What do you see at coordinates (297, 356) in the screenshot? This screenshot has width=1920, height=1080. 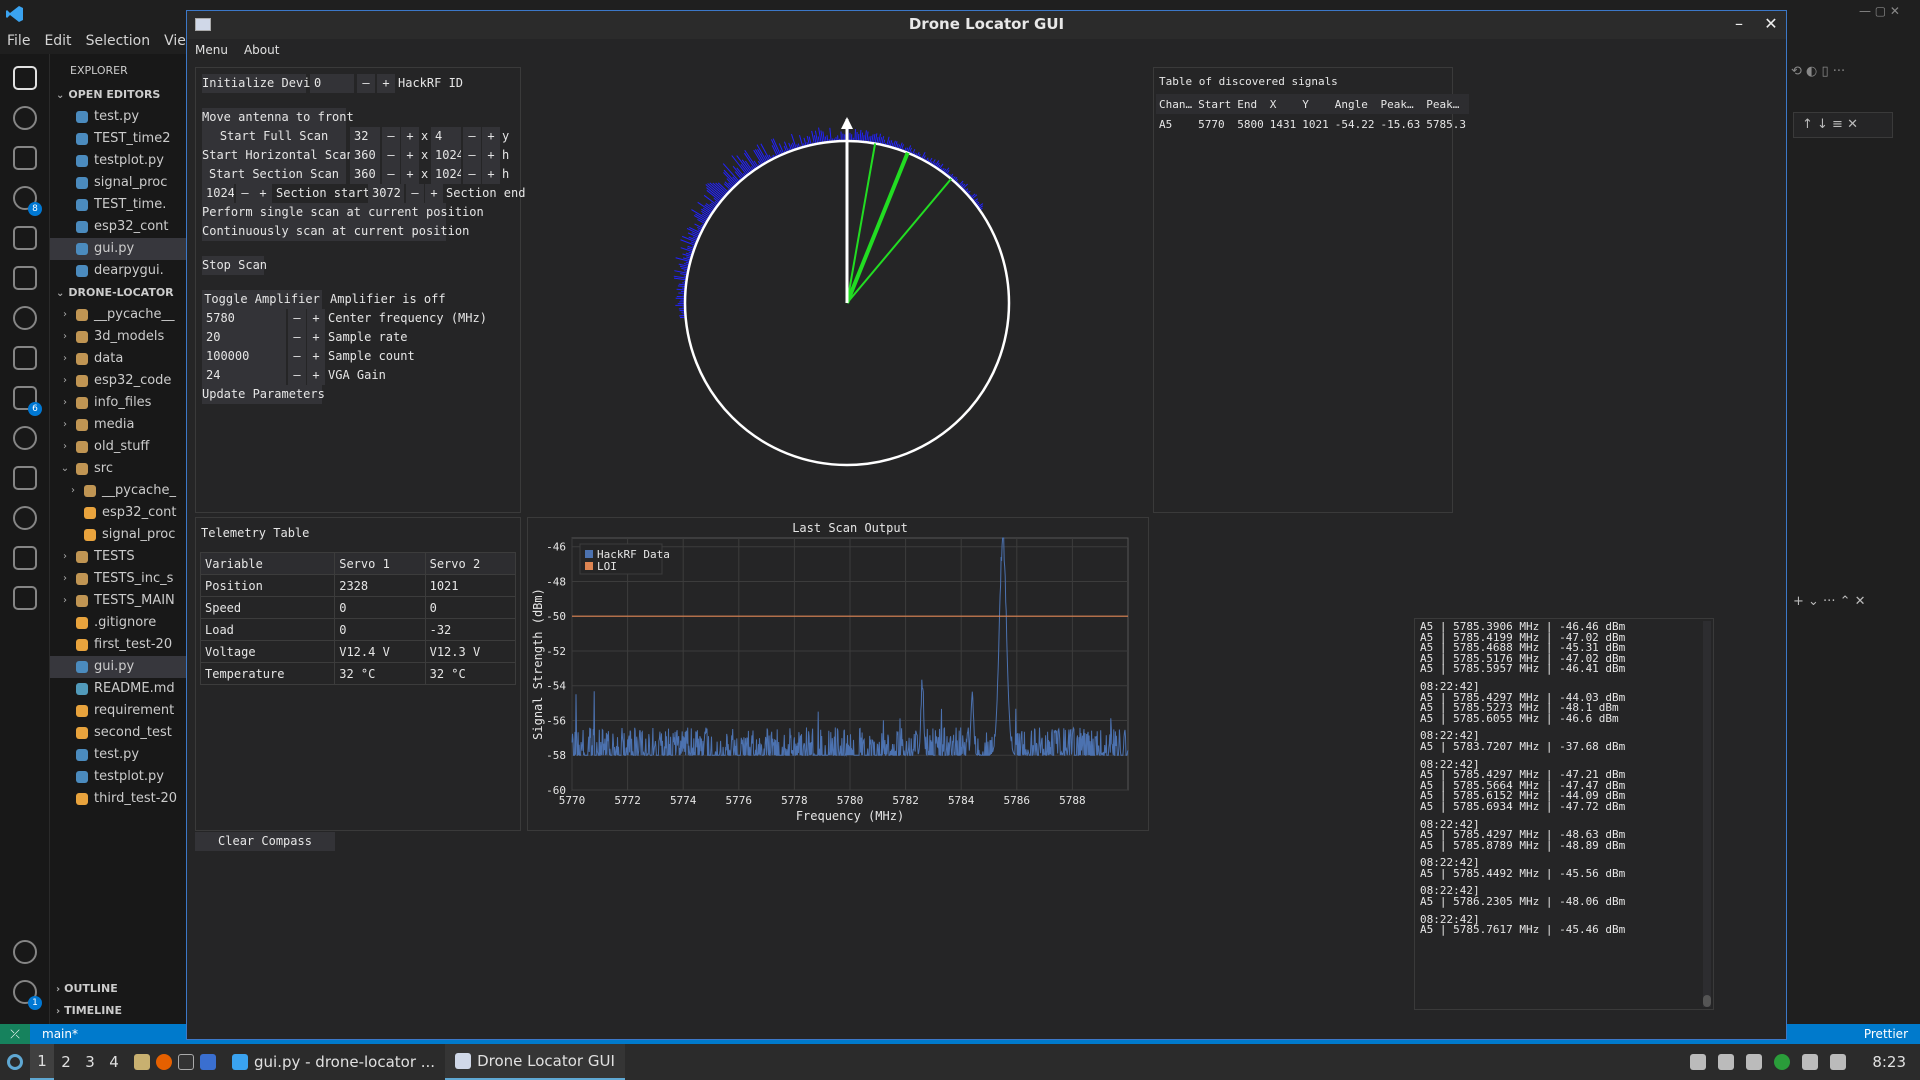 I see `sample-count-decrement: –` at bounding box center [297, 356].